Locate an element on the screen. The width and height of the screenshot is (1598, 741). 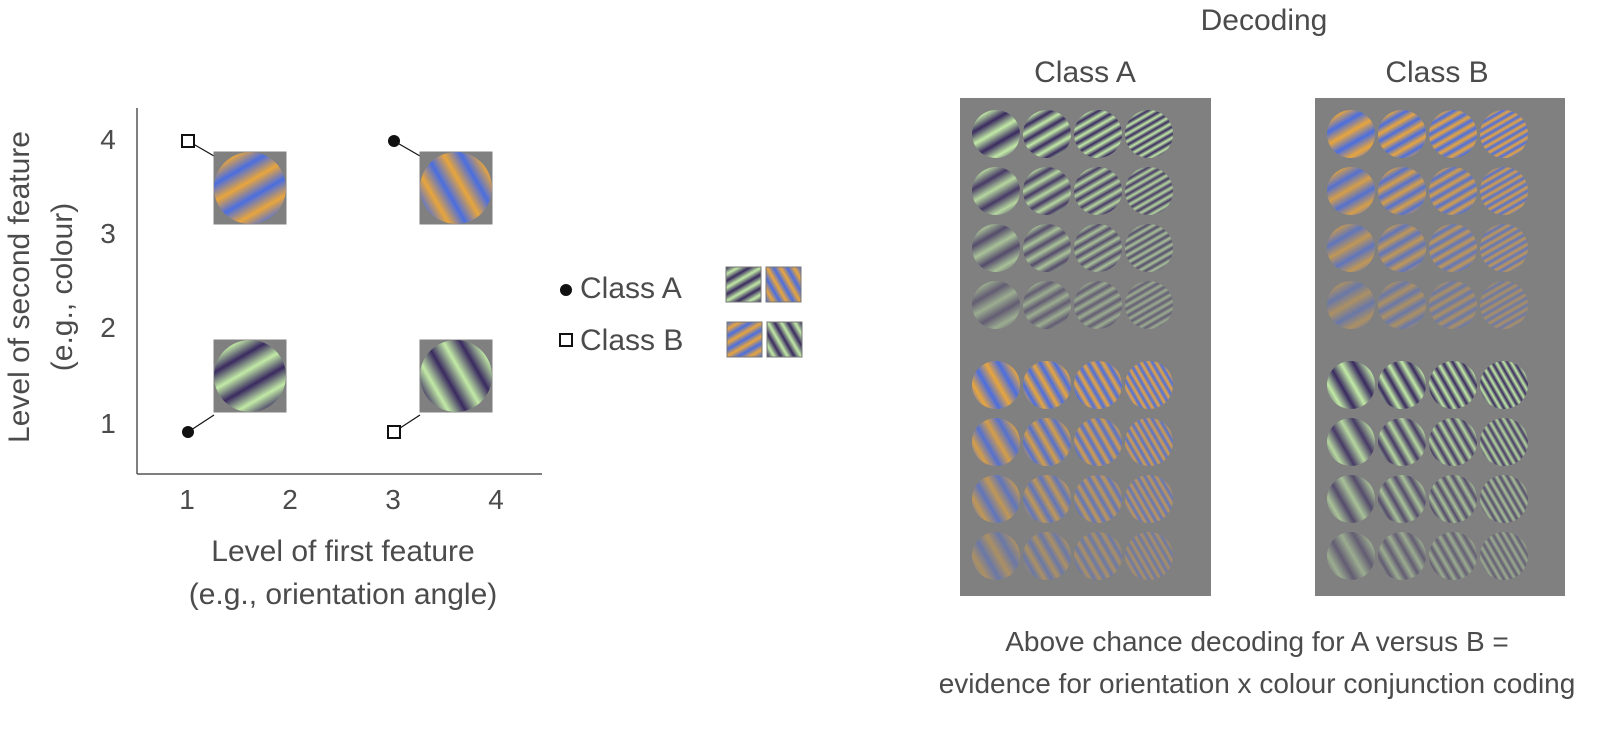
point-class-b is located at coordinates (404, 426).